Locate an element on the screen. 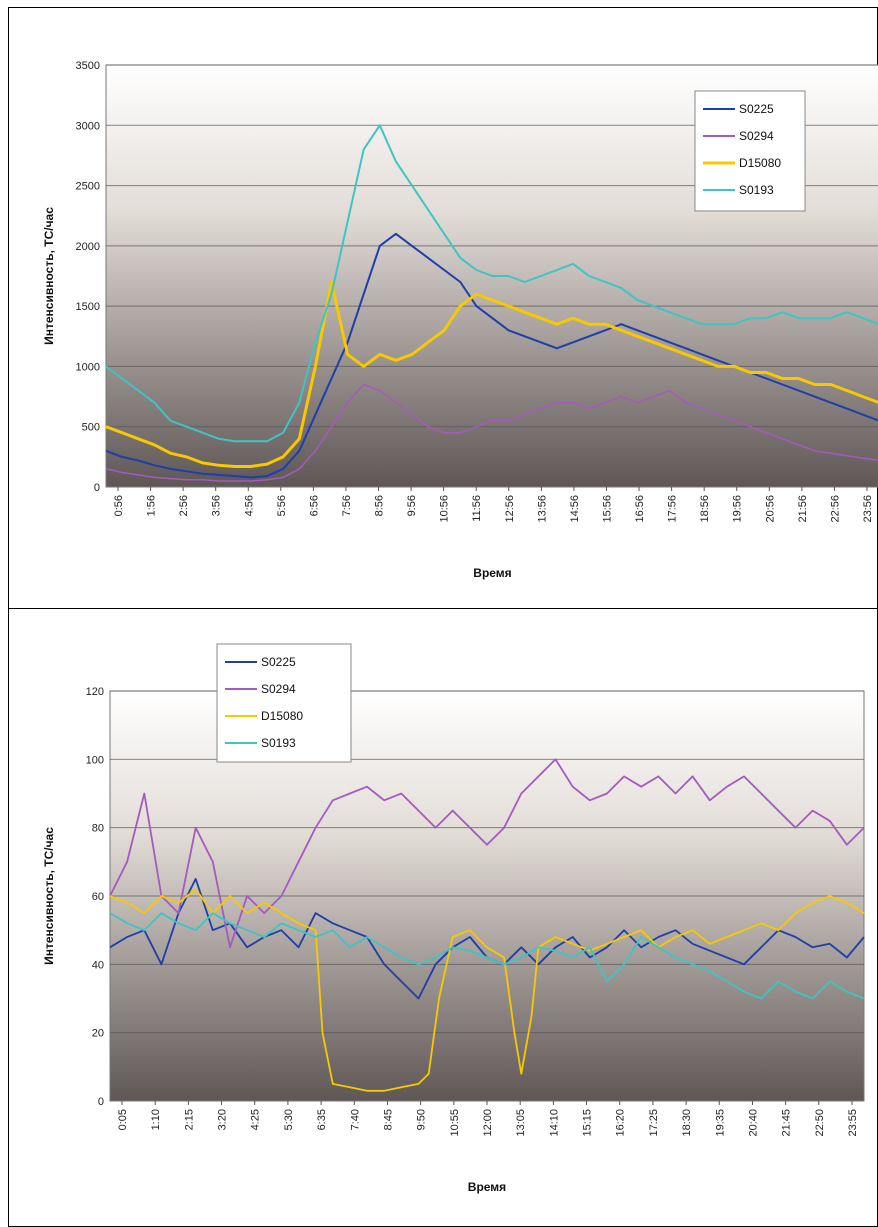 The width and height of the screenshot is (878, 1227). x-tick-label: 22:50 is located at coordinates (820, 1123).